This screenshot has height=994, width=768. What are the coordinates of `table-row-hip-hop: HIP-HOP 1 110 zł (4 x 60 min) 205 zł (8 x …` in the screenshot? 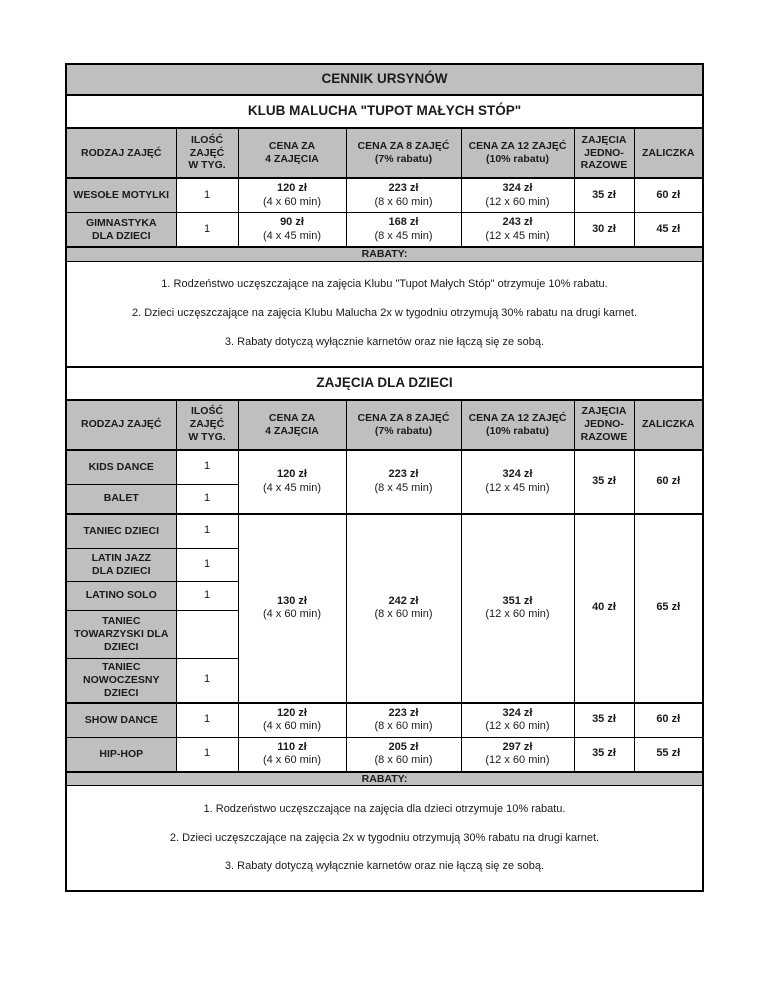 It's located at (384, 754).